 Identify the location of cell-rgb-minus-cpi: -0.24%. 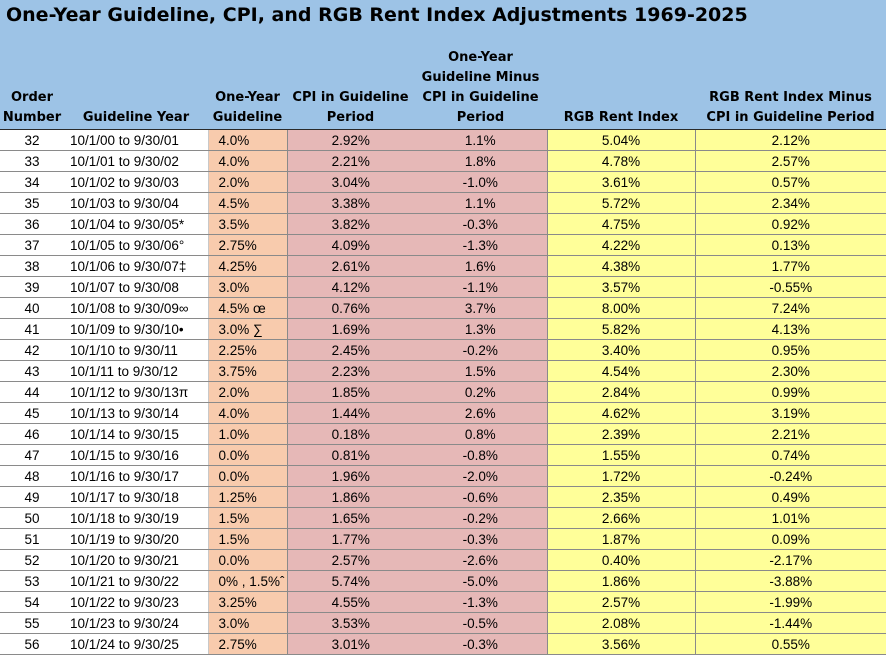
(790, 476).